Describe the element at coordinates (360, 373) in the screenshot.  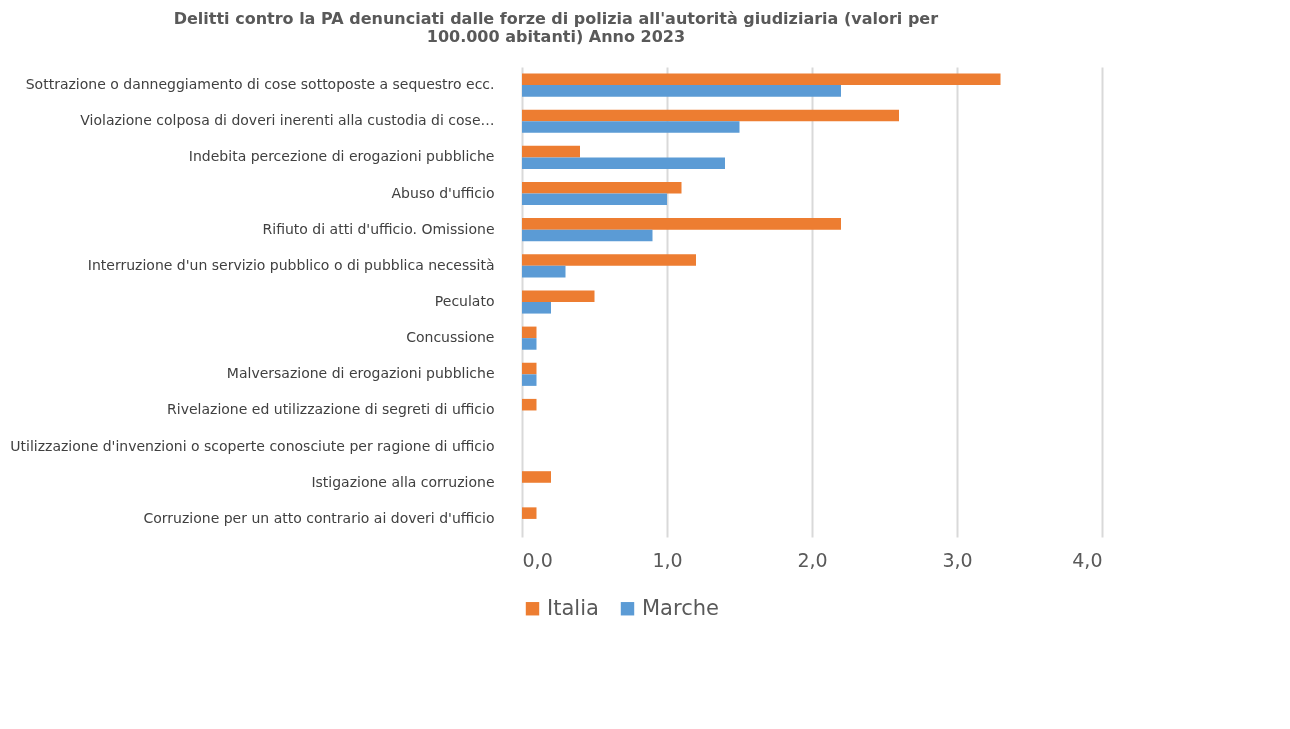
I see `y-tick-label: Malversazione di erogazioni pubbliche` at that location.